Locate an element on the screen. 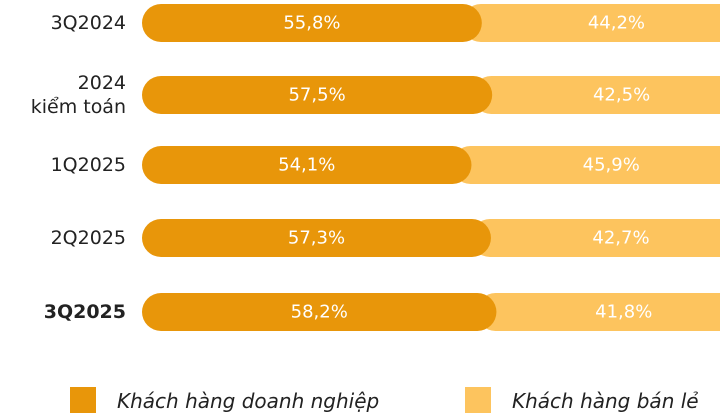  value-label: 44,2% is located at coordinates (616, 23).